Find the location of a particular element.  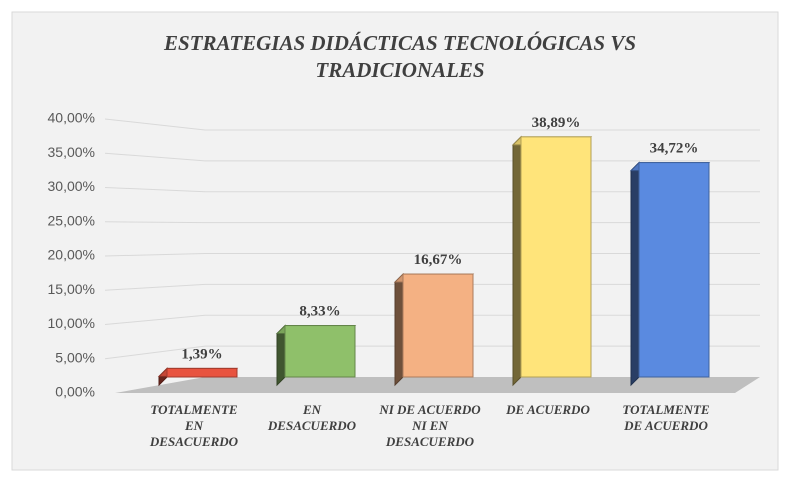

y-tick-label: 0,00% is located at coordinates (75, 392).